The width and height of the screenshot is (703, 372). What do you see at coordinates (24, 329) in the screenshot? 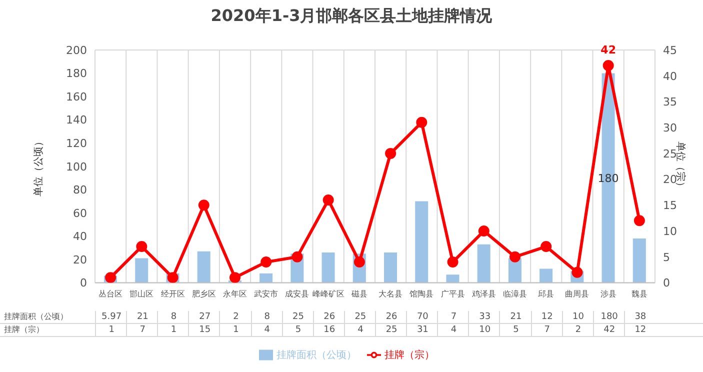
I see `text: 挂牌（宗）` at bounding box center [24, 329].